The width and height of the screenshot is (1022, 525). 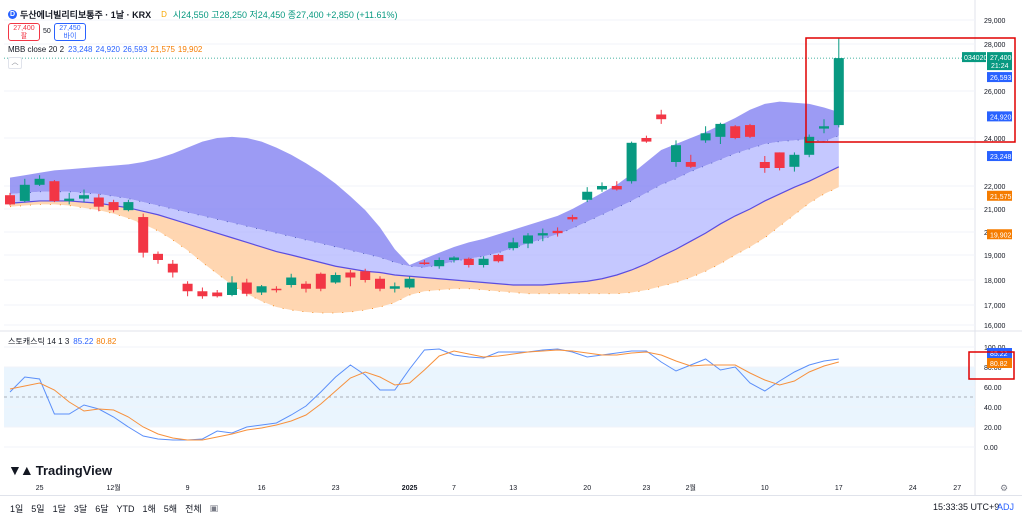 I want to click on band-price-label: 26,593, so click(x=1001, y=78).